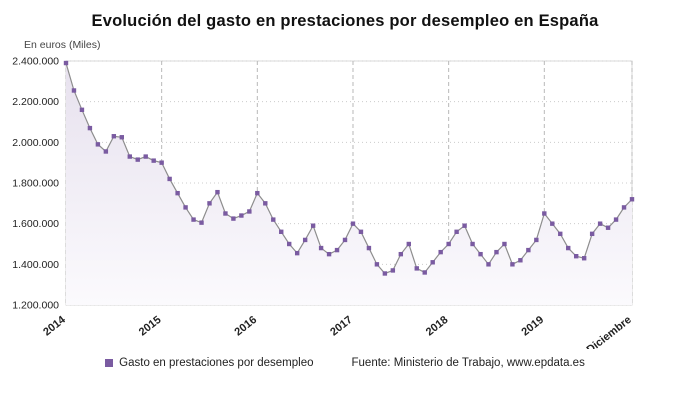 This screenshot has width=690, height=406. I want to click on svg-text: 1.800.000, so click(35, 184).